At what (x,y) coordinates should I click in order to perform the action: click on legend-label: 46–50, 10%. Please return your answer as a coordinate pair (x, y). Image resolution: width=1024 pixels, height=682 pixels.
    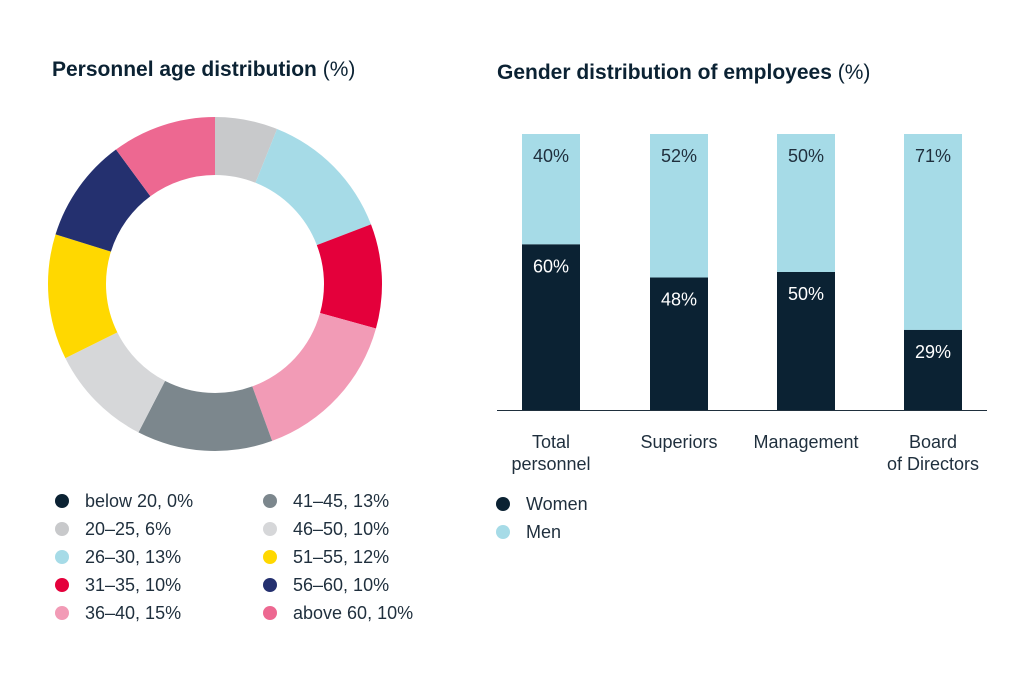
    Looking at the image, I should click on (341, 529).